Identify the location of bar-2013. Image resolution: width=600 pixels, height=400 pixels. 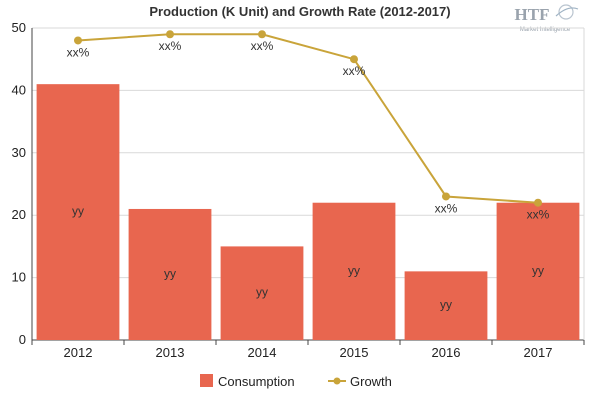
(170, 274).